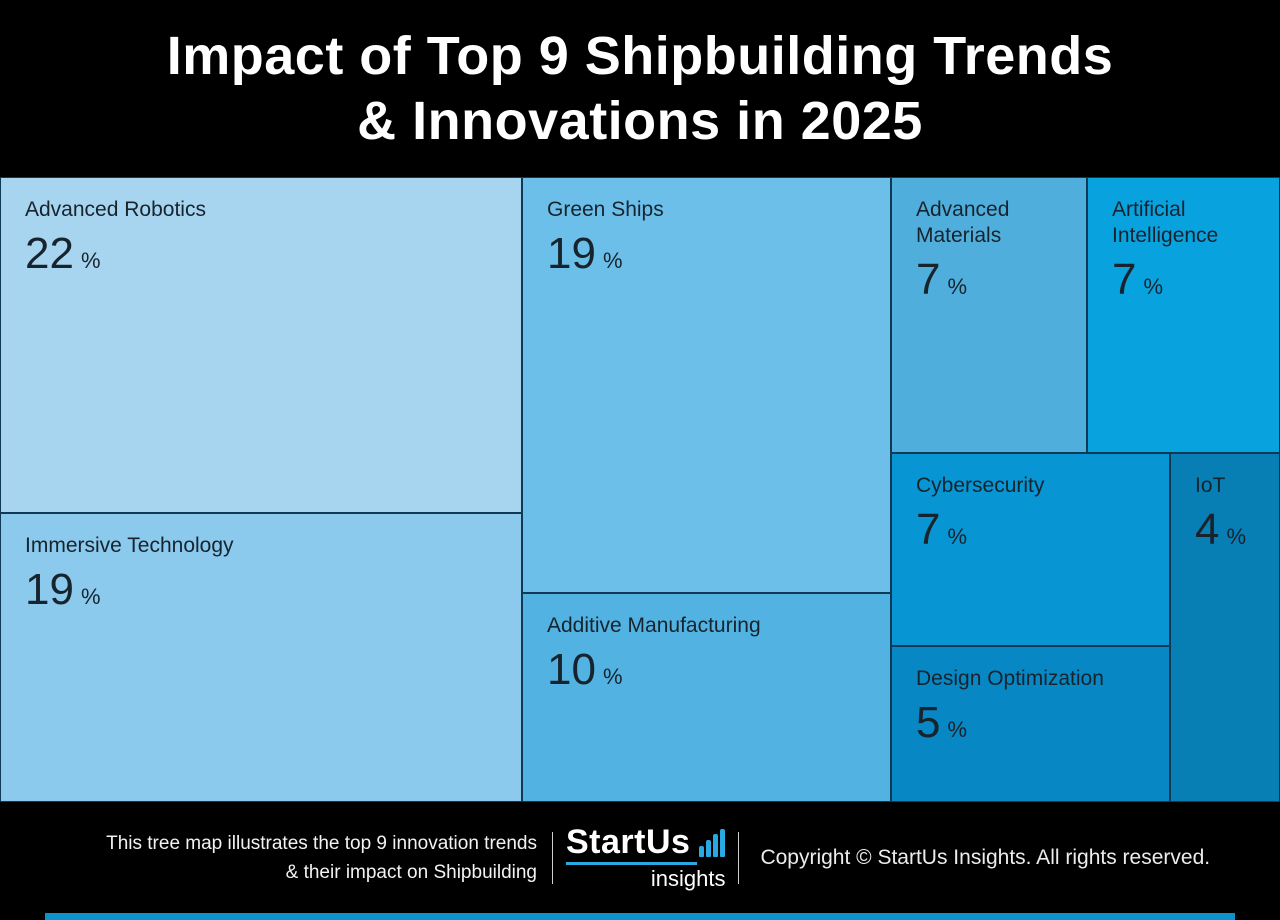  What do you see at coordinates (605, 209) in the screenshot?
I see `cell-label: Green Ships` at bounding box center [605, 209].